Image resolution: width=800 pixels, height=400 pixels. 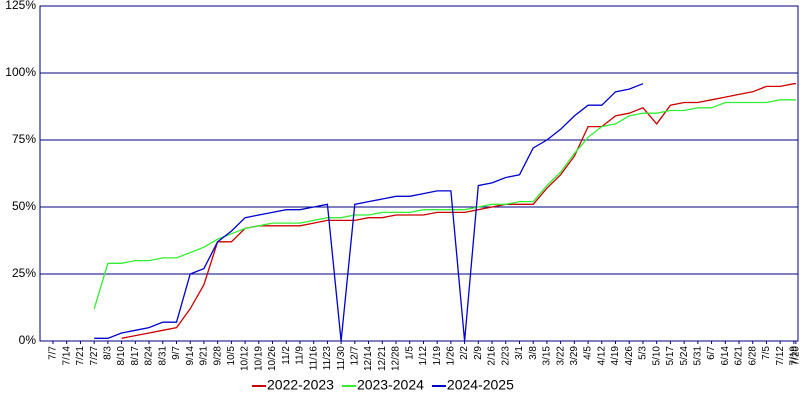 I want to click on x-tick-label: 1/12, so click(x=423, y=356).